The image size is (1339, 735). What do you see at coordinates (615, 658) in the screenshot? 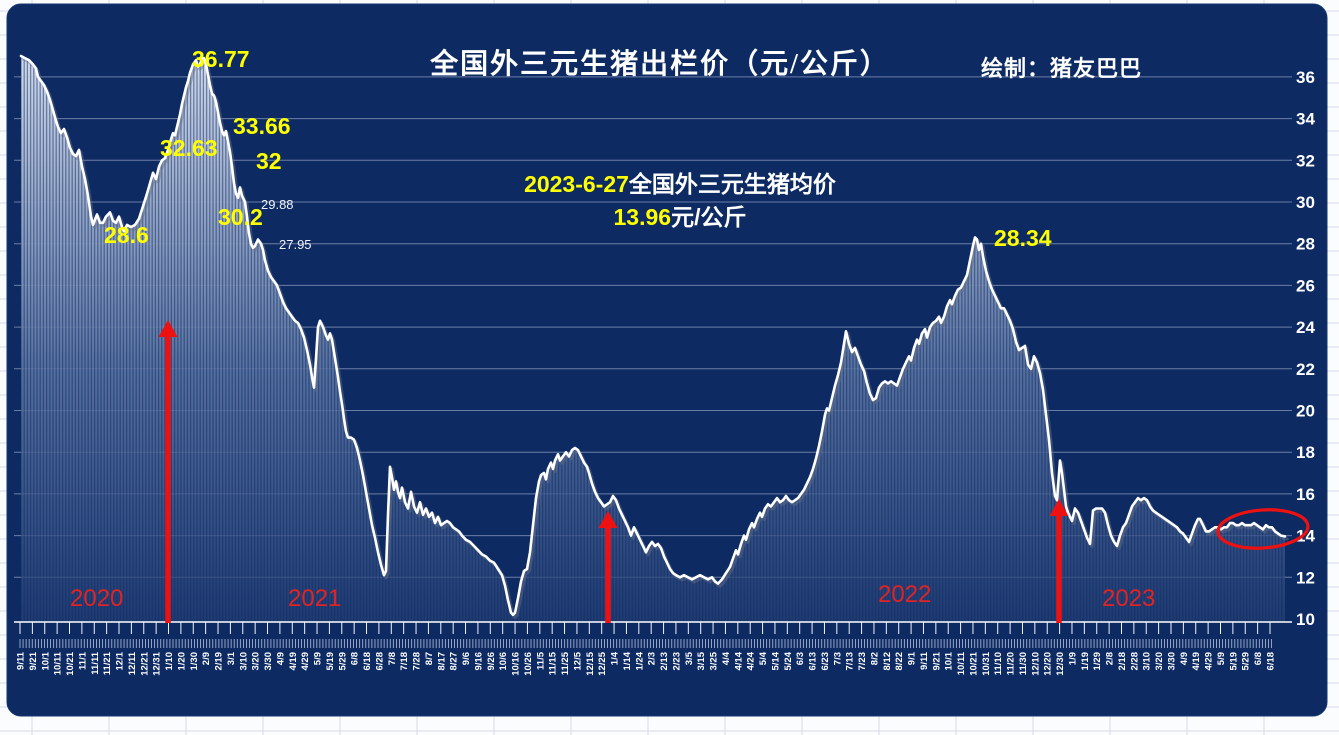
I see `x-tick-label: 1/4` at bounding box center [615, 658].